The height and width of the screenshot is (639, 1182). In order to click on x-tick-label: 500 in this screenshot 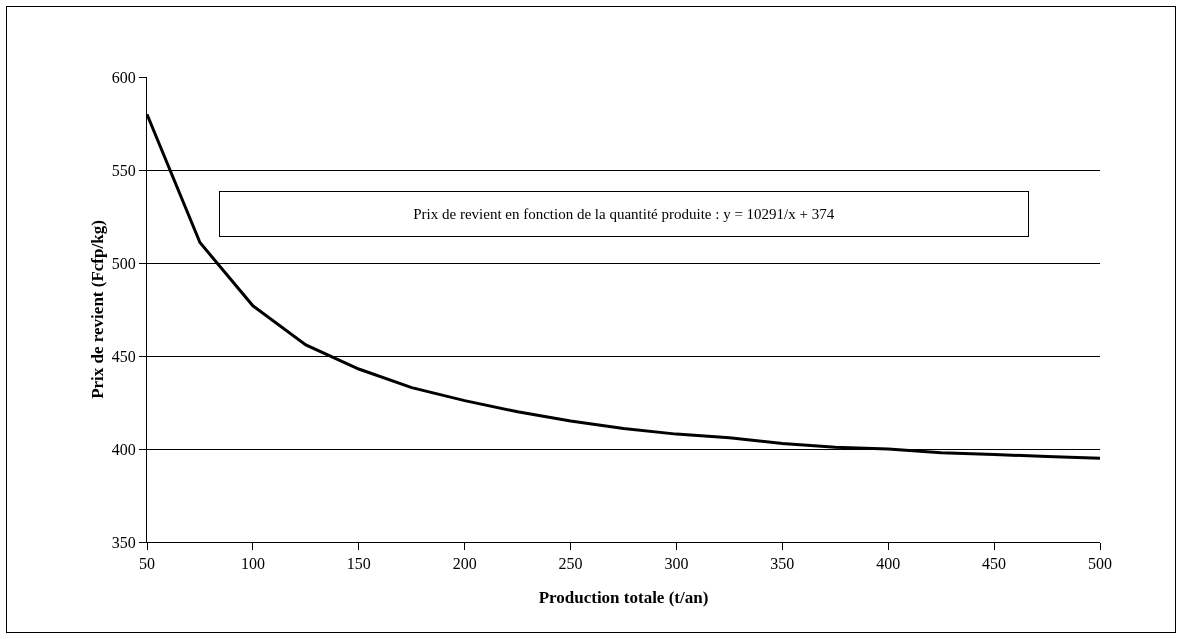, I will do `click(1100, 564)`.